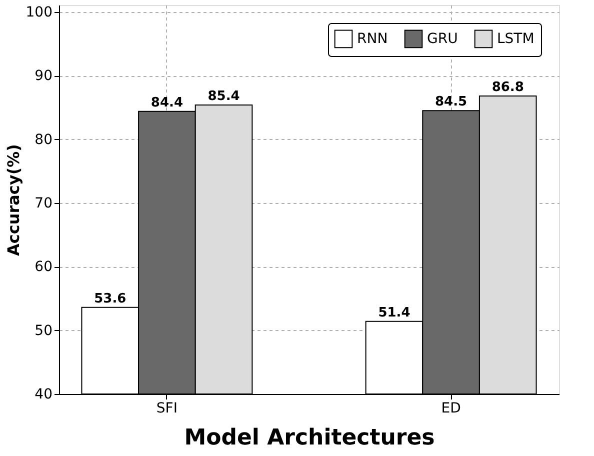  Describe the element at coordinates (515, 38) in the screenshot. I see `legend-label: LSTM` at that location.